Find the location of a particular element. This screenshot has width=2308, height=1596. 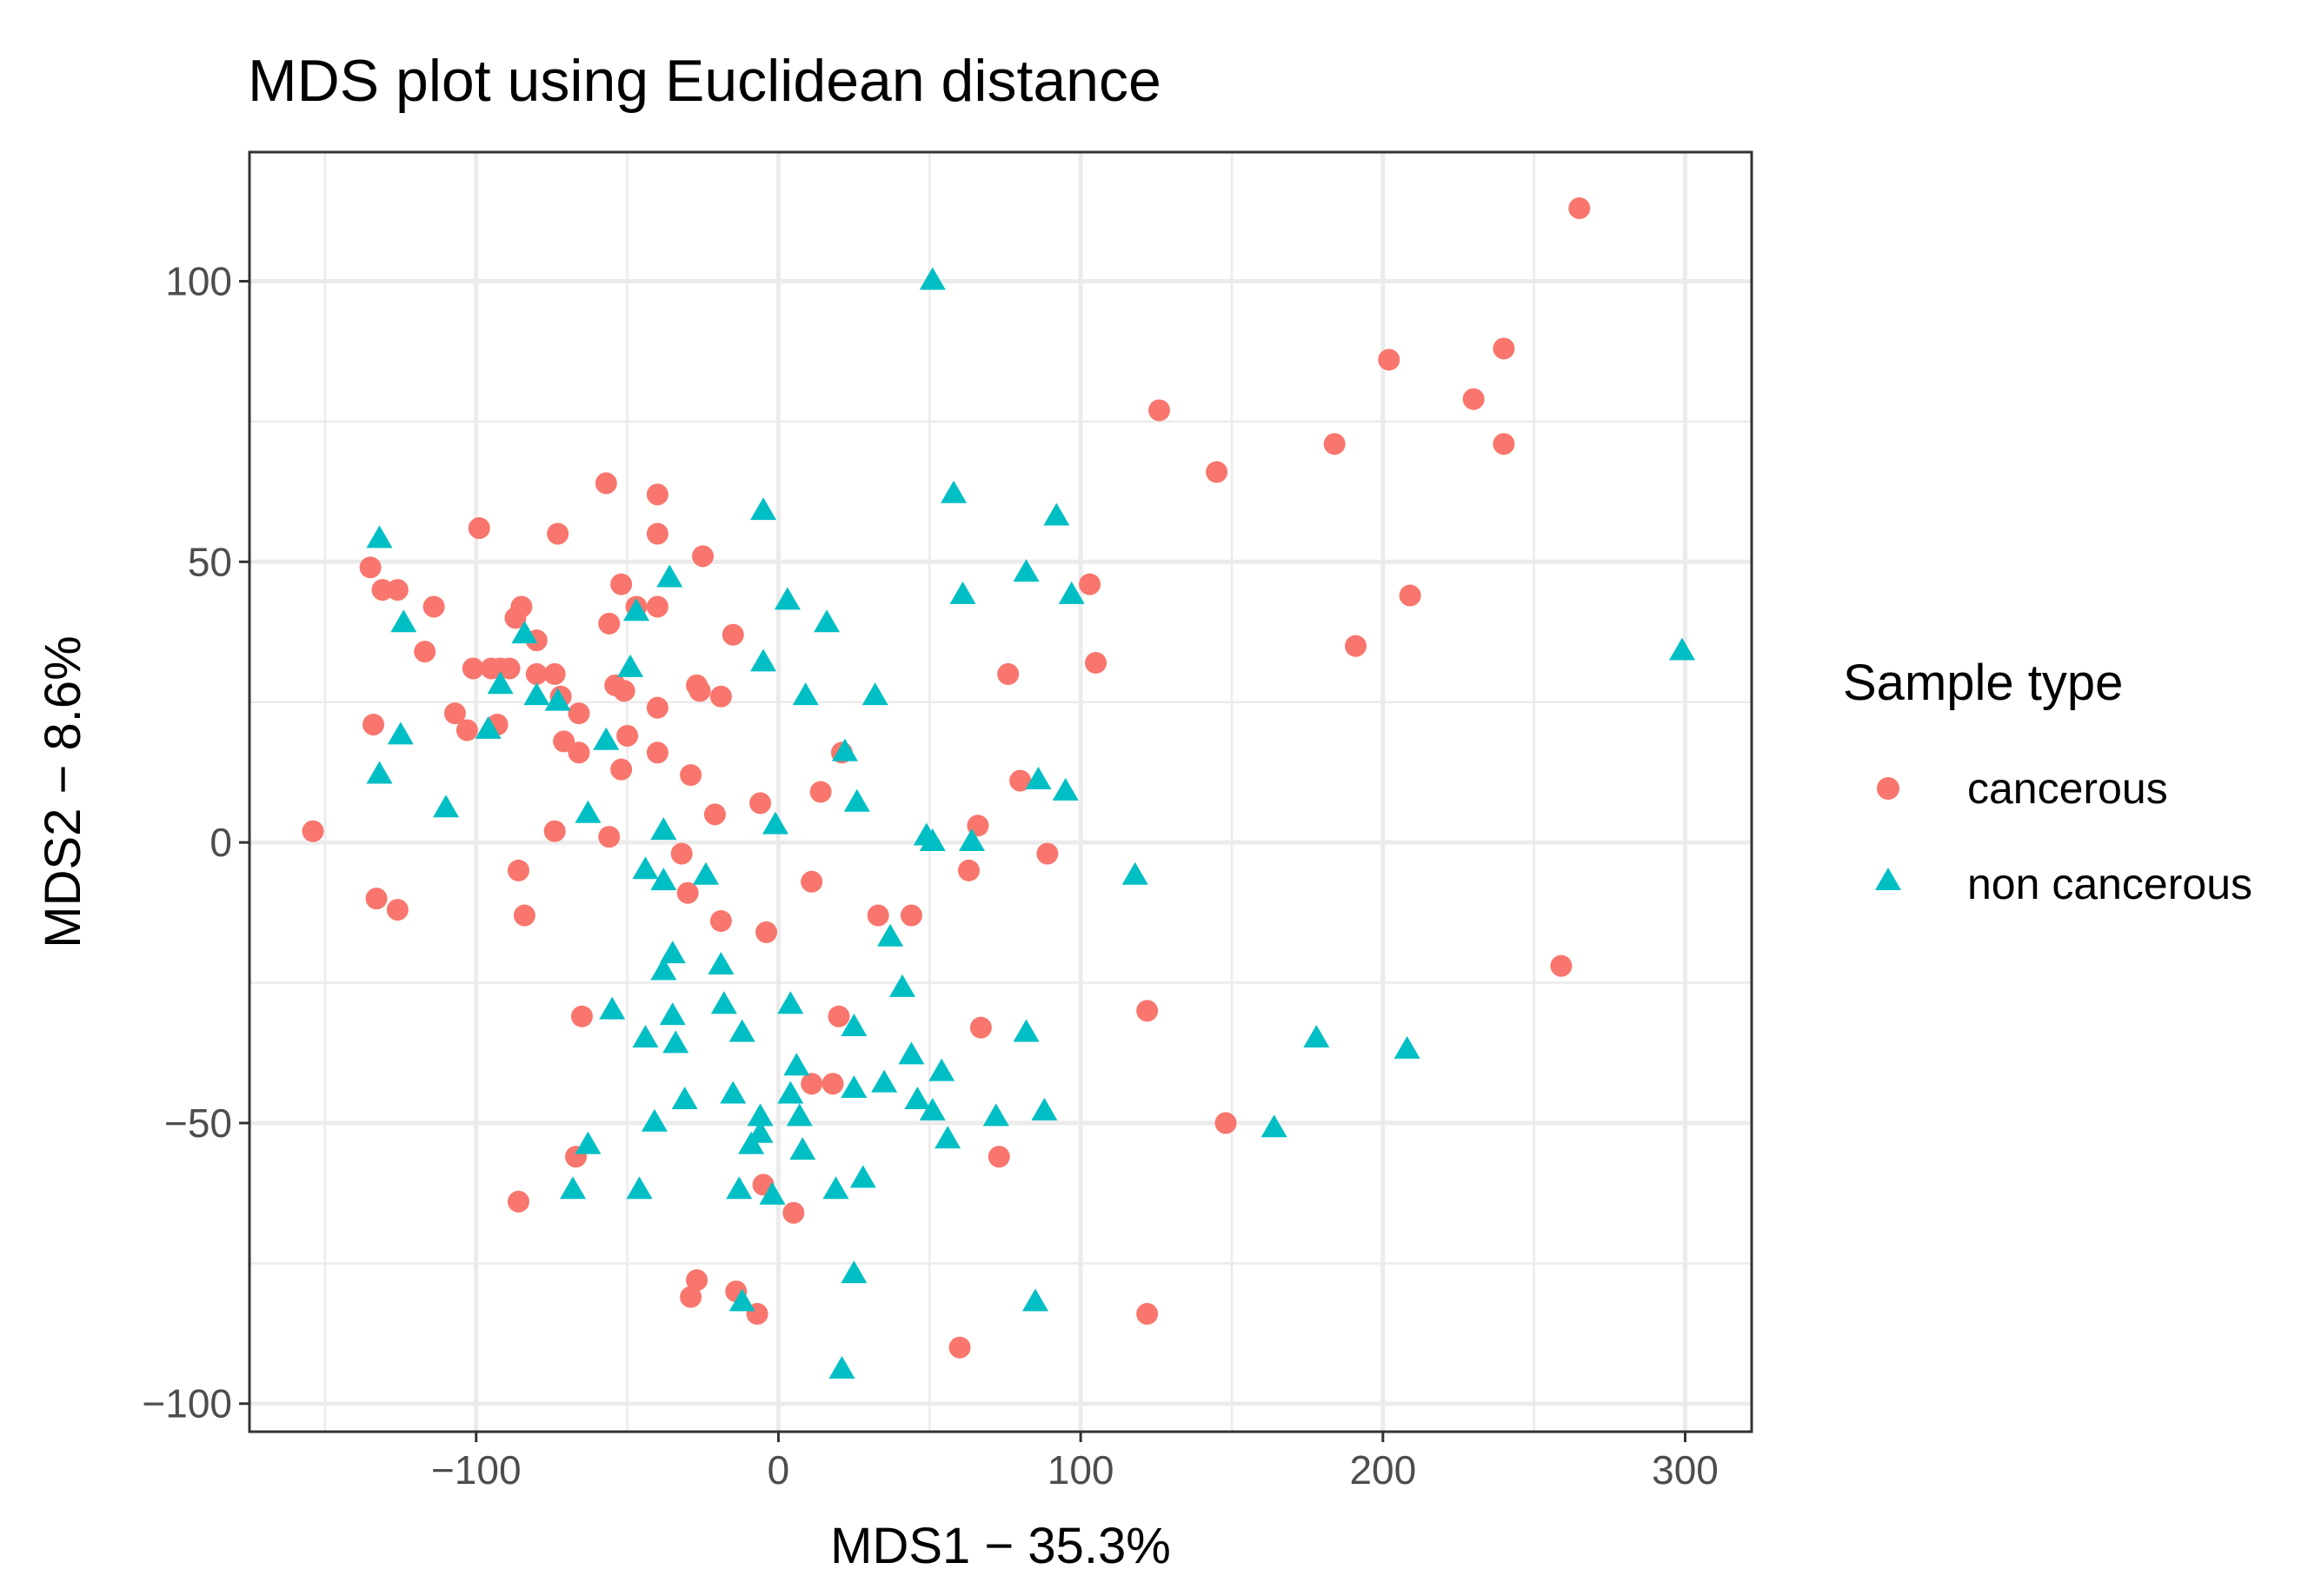

y-tick-label: −50 is located at coordinates (198, 1123).